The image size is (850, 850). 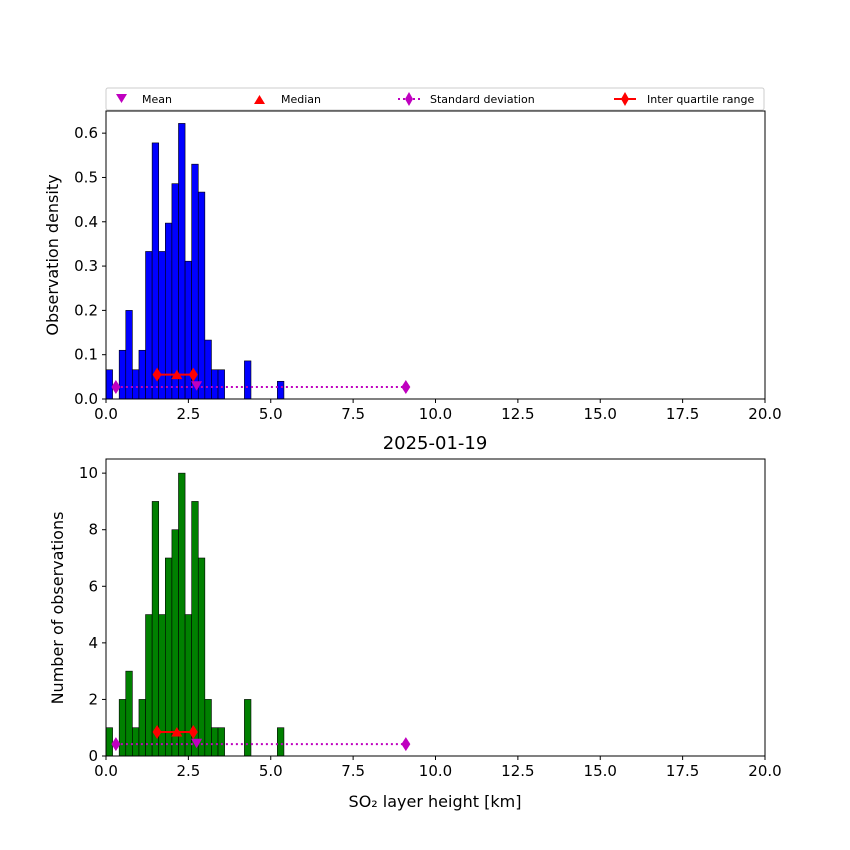 What do you see at coordinates (271, 771) in the screenshot?
I see `bottom-x-tick-label: 5.0` at bounding box center [271, 771].